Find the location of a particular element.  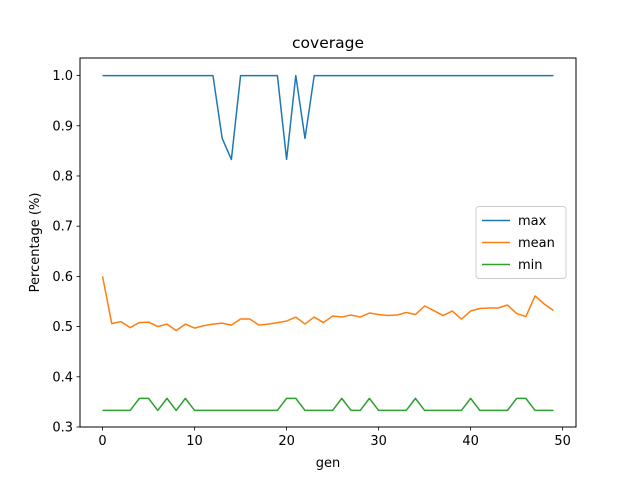

series-line-max is located at coordinates (328, 117).